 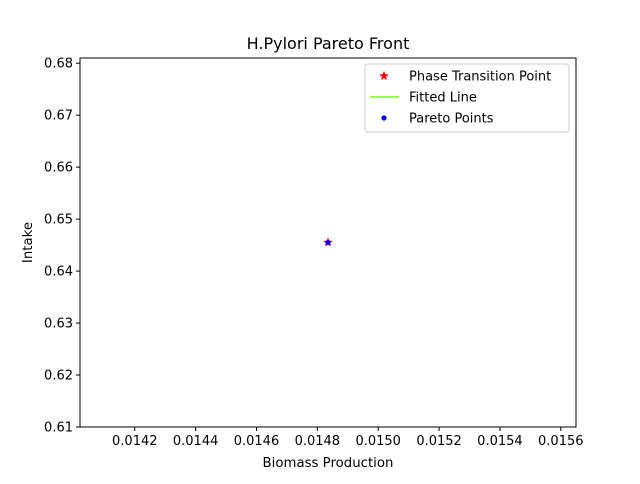 I want to click on x-tick-label: 0.0150, so click(x=378, y=441).